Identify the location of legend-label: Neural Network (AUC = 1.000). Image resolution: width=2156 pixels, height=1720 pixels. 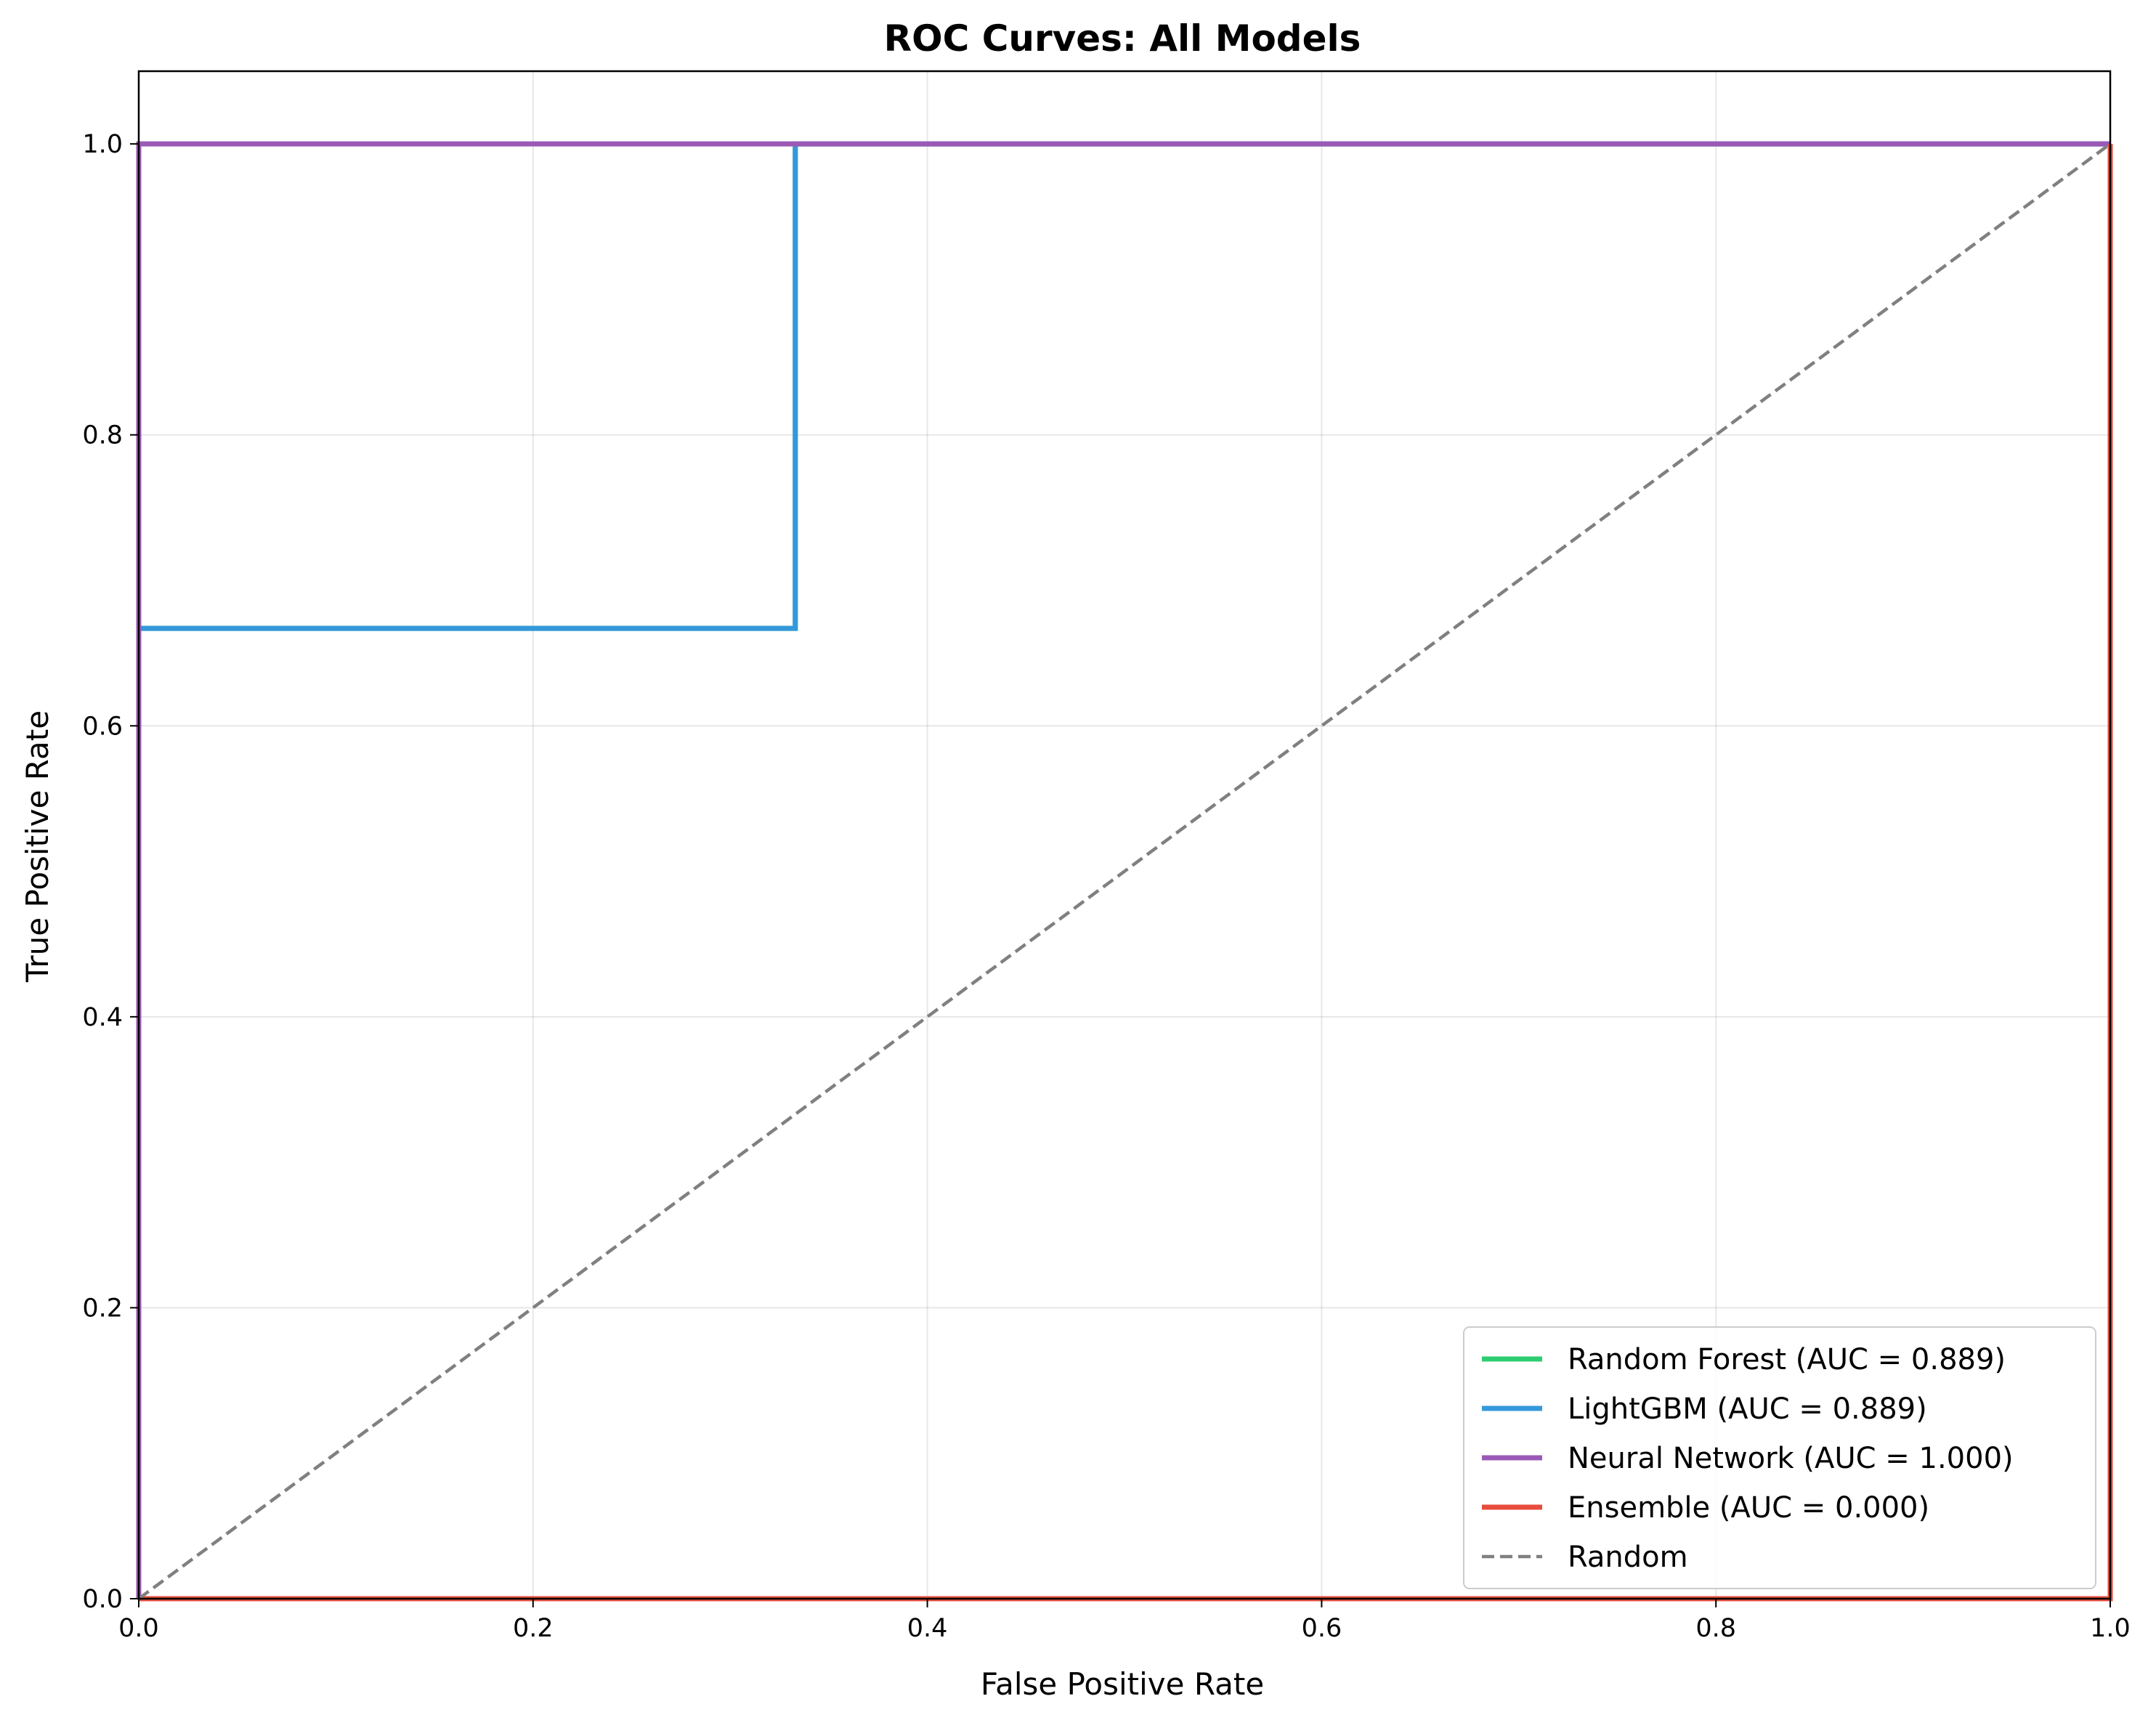
(1791, 1458).